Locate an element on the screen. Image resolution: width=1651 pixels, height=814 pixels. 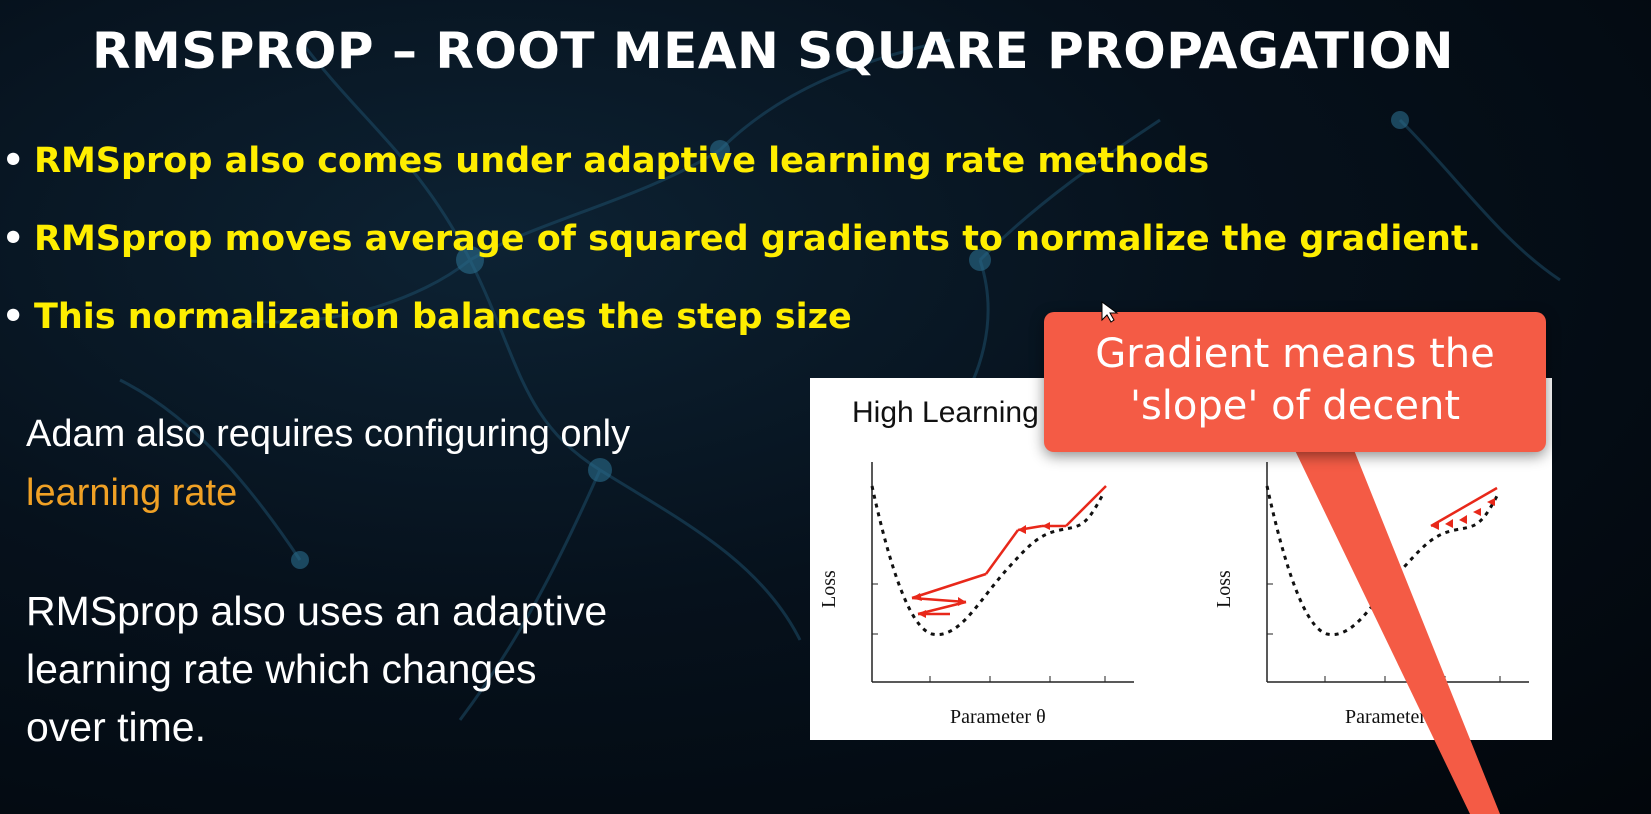
plot-high-learning-rate: Loss Parameter θ is located at coordinates (975, 588).